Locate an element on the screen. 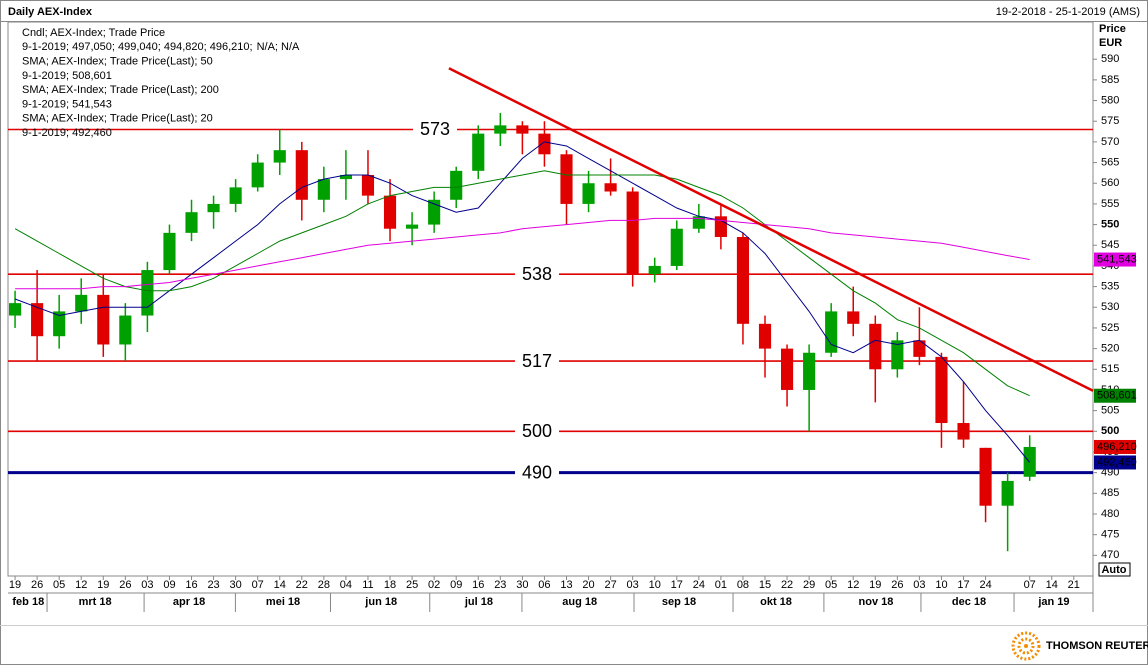  level-label: 538 is located at coordinates (537, 274).